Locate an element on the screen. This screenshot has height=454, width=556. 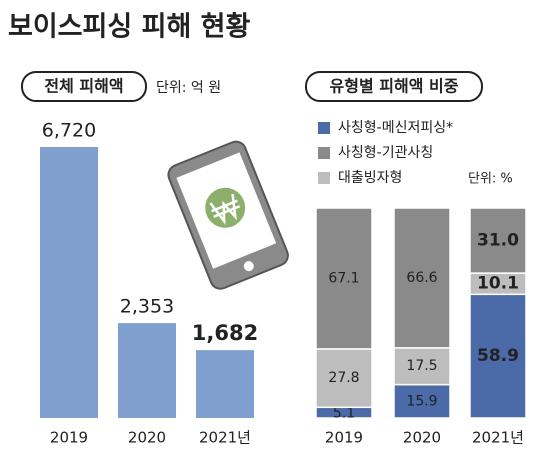
value-label: 6,720 is located at coordinates (69, 131).